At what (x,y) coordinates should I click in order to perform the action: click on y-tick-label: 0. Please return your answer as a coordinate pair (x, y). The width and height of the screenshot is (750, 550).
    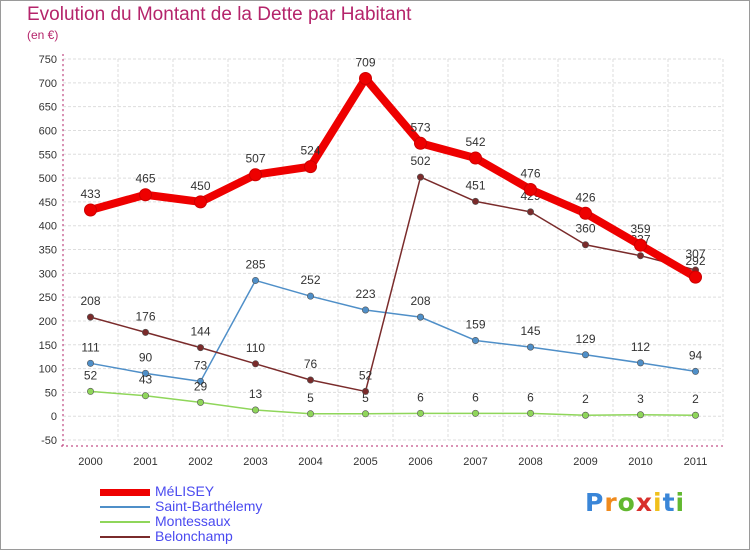
    Looking at the image, I should click on (54, 417).